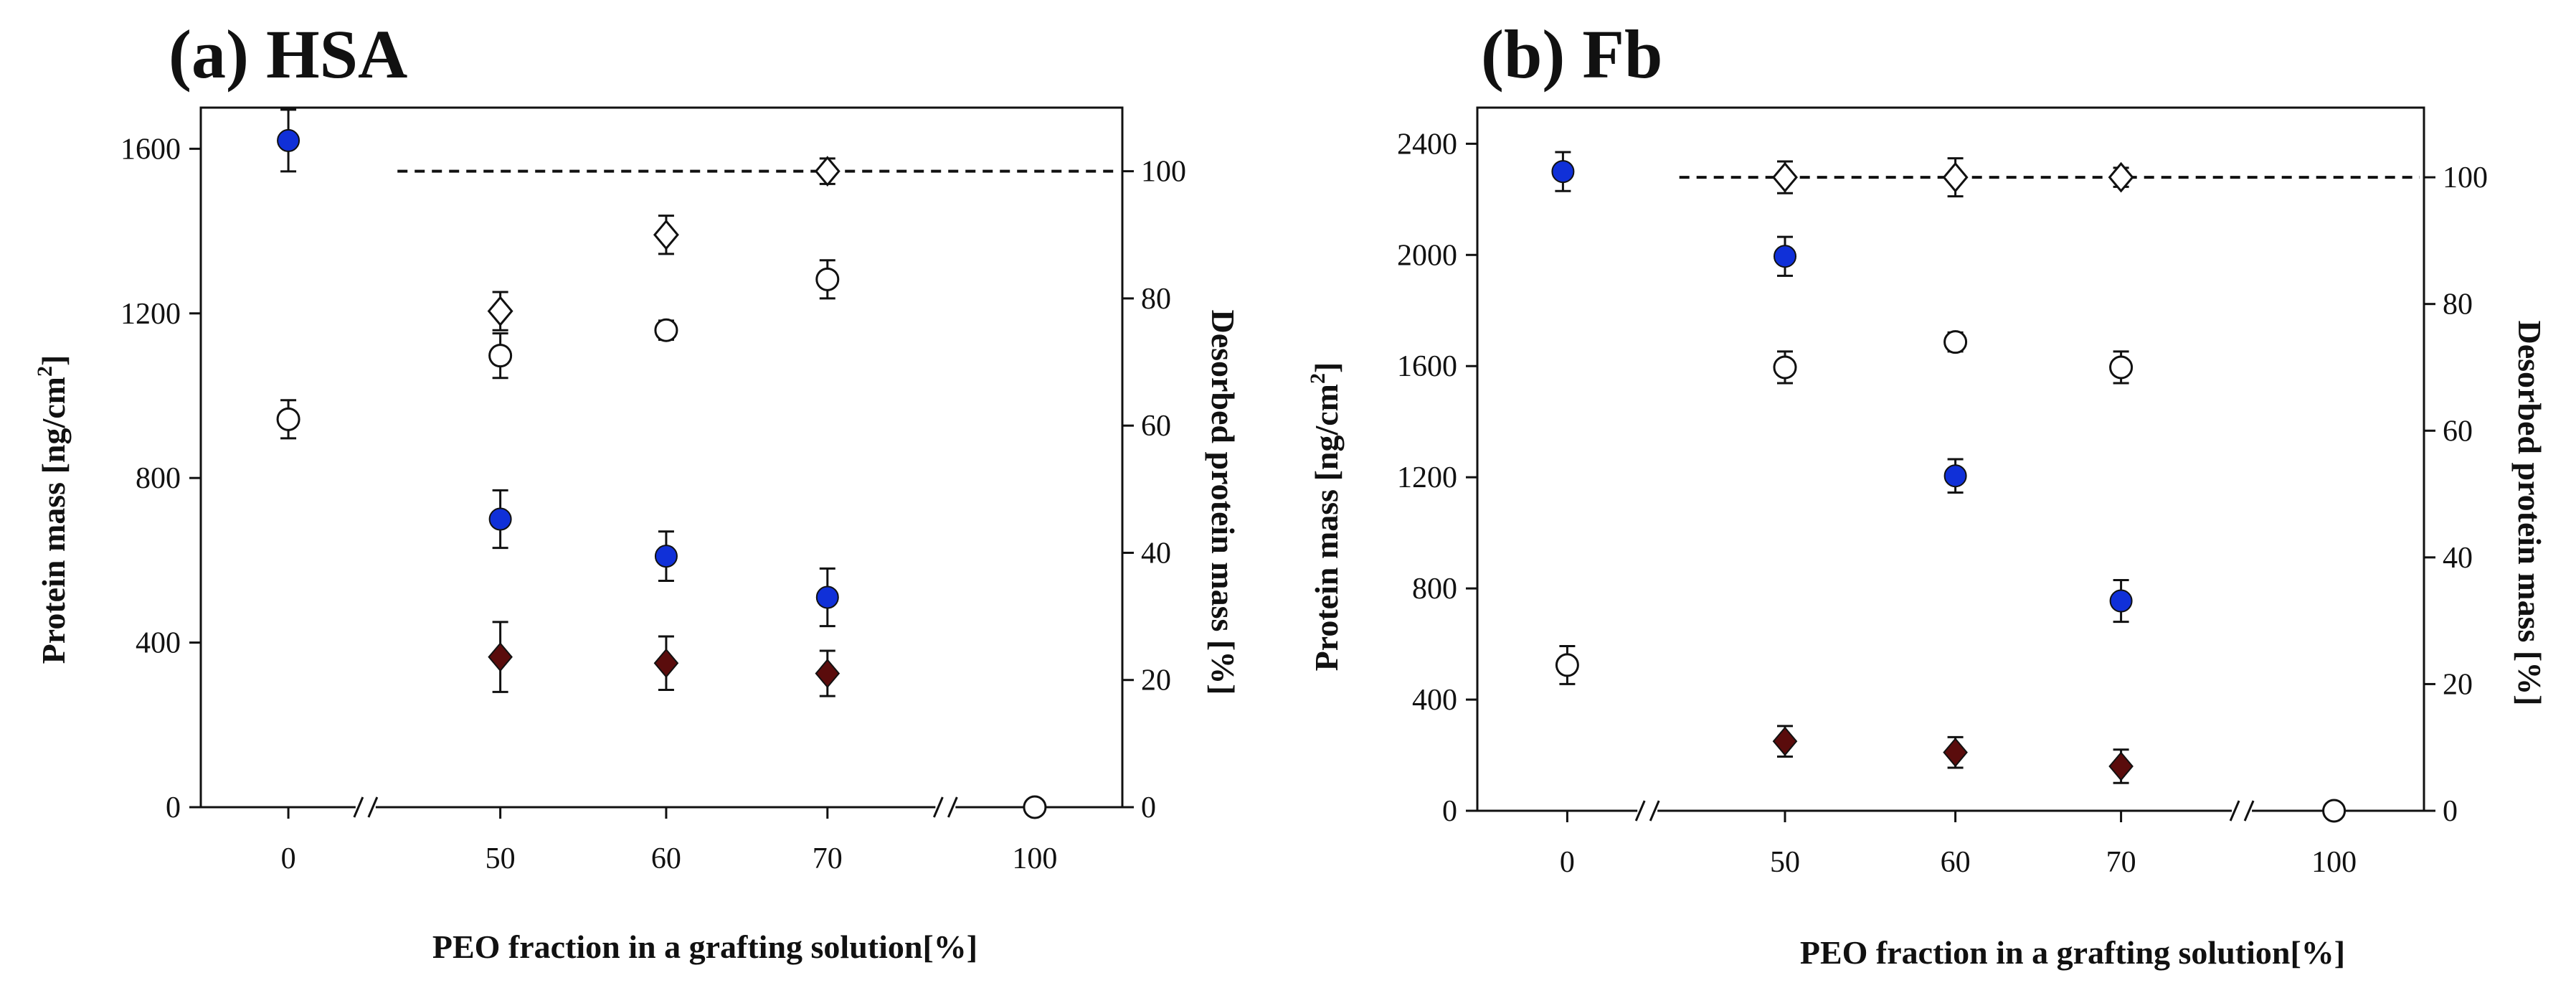  What do you see at coordinates (53, 509) in the screenshot?
I see `panel-a-y-left-label: Protein mass [ng/cm2]` at bounding box center [53, 509].